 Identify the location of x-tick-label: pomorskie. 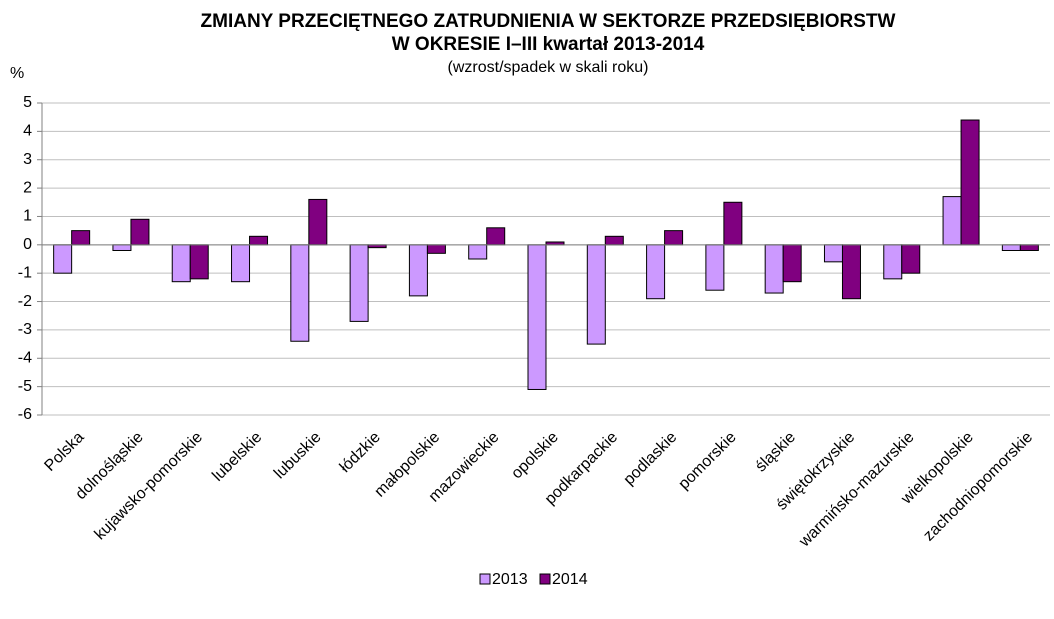
(707, 461).